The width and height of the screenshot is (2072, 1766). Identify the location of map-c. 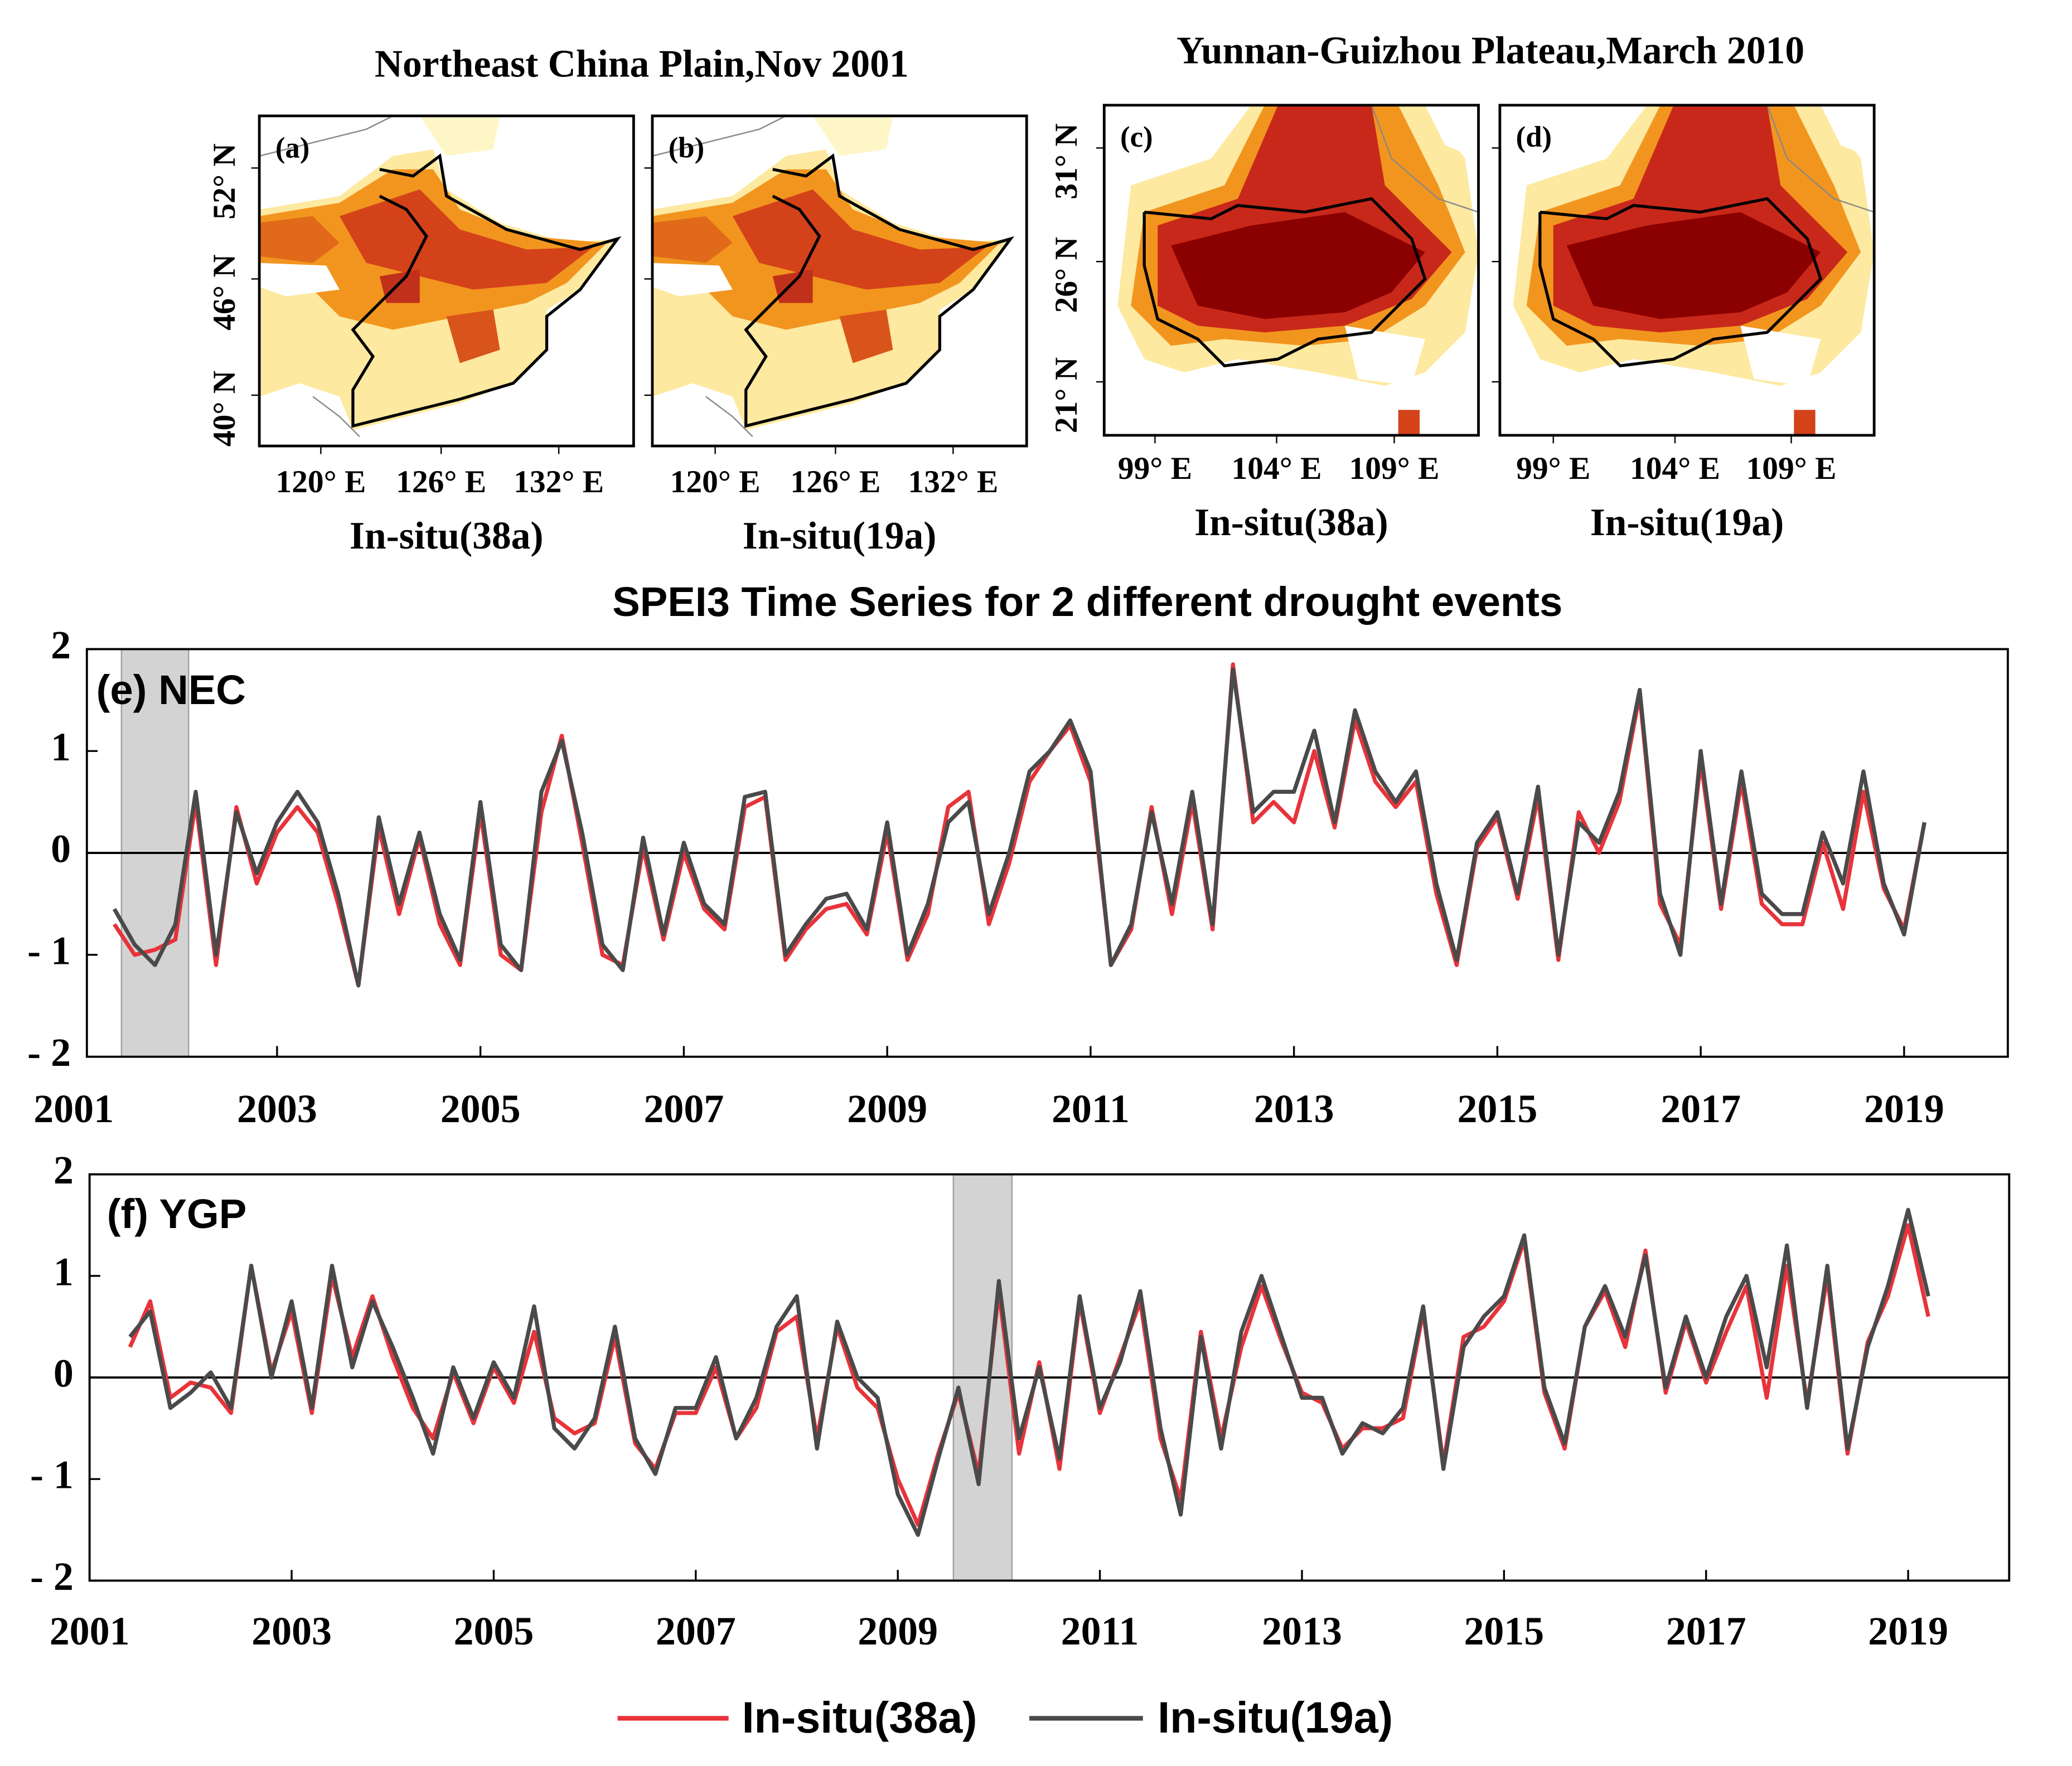
(1291, 270).